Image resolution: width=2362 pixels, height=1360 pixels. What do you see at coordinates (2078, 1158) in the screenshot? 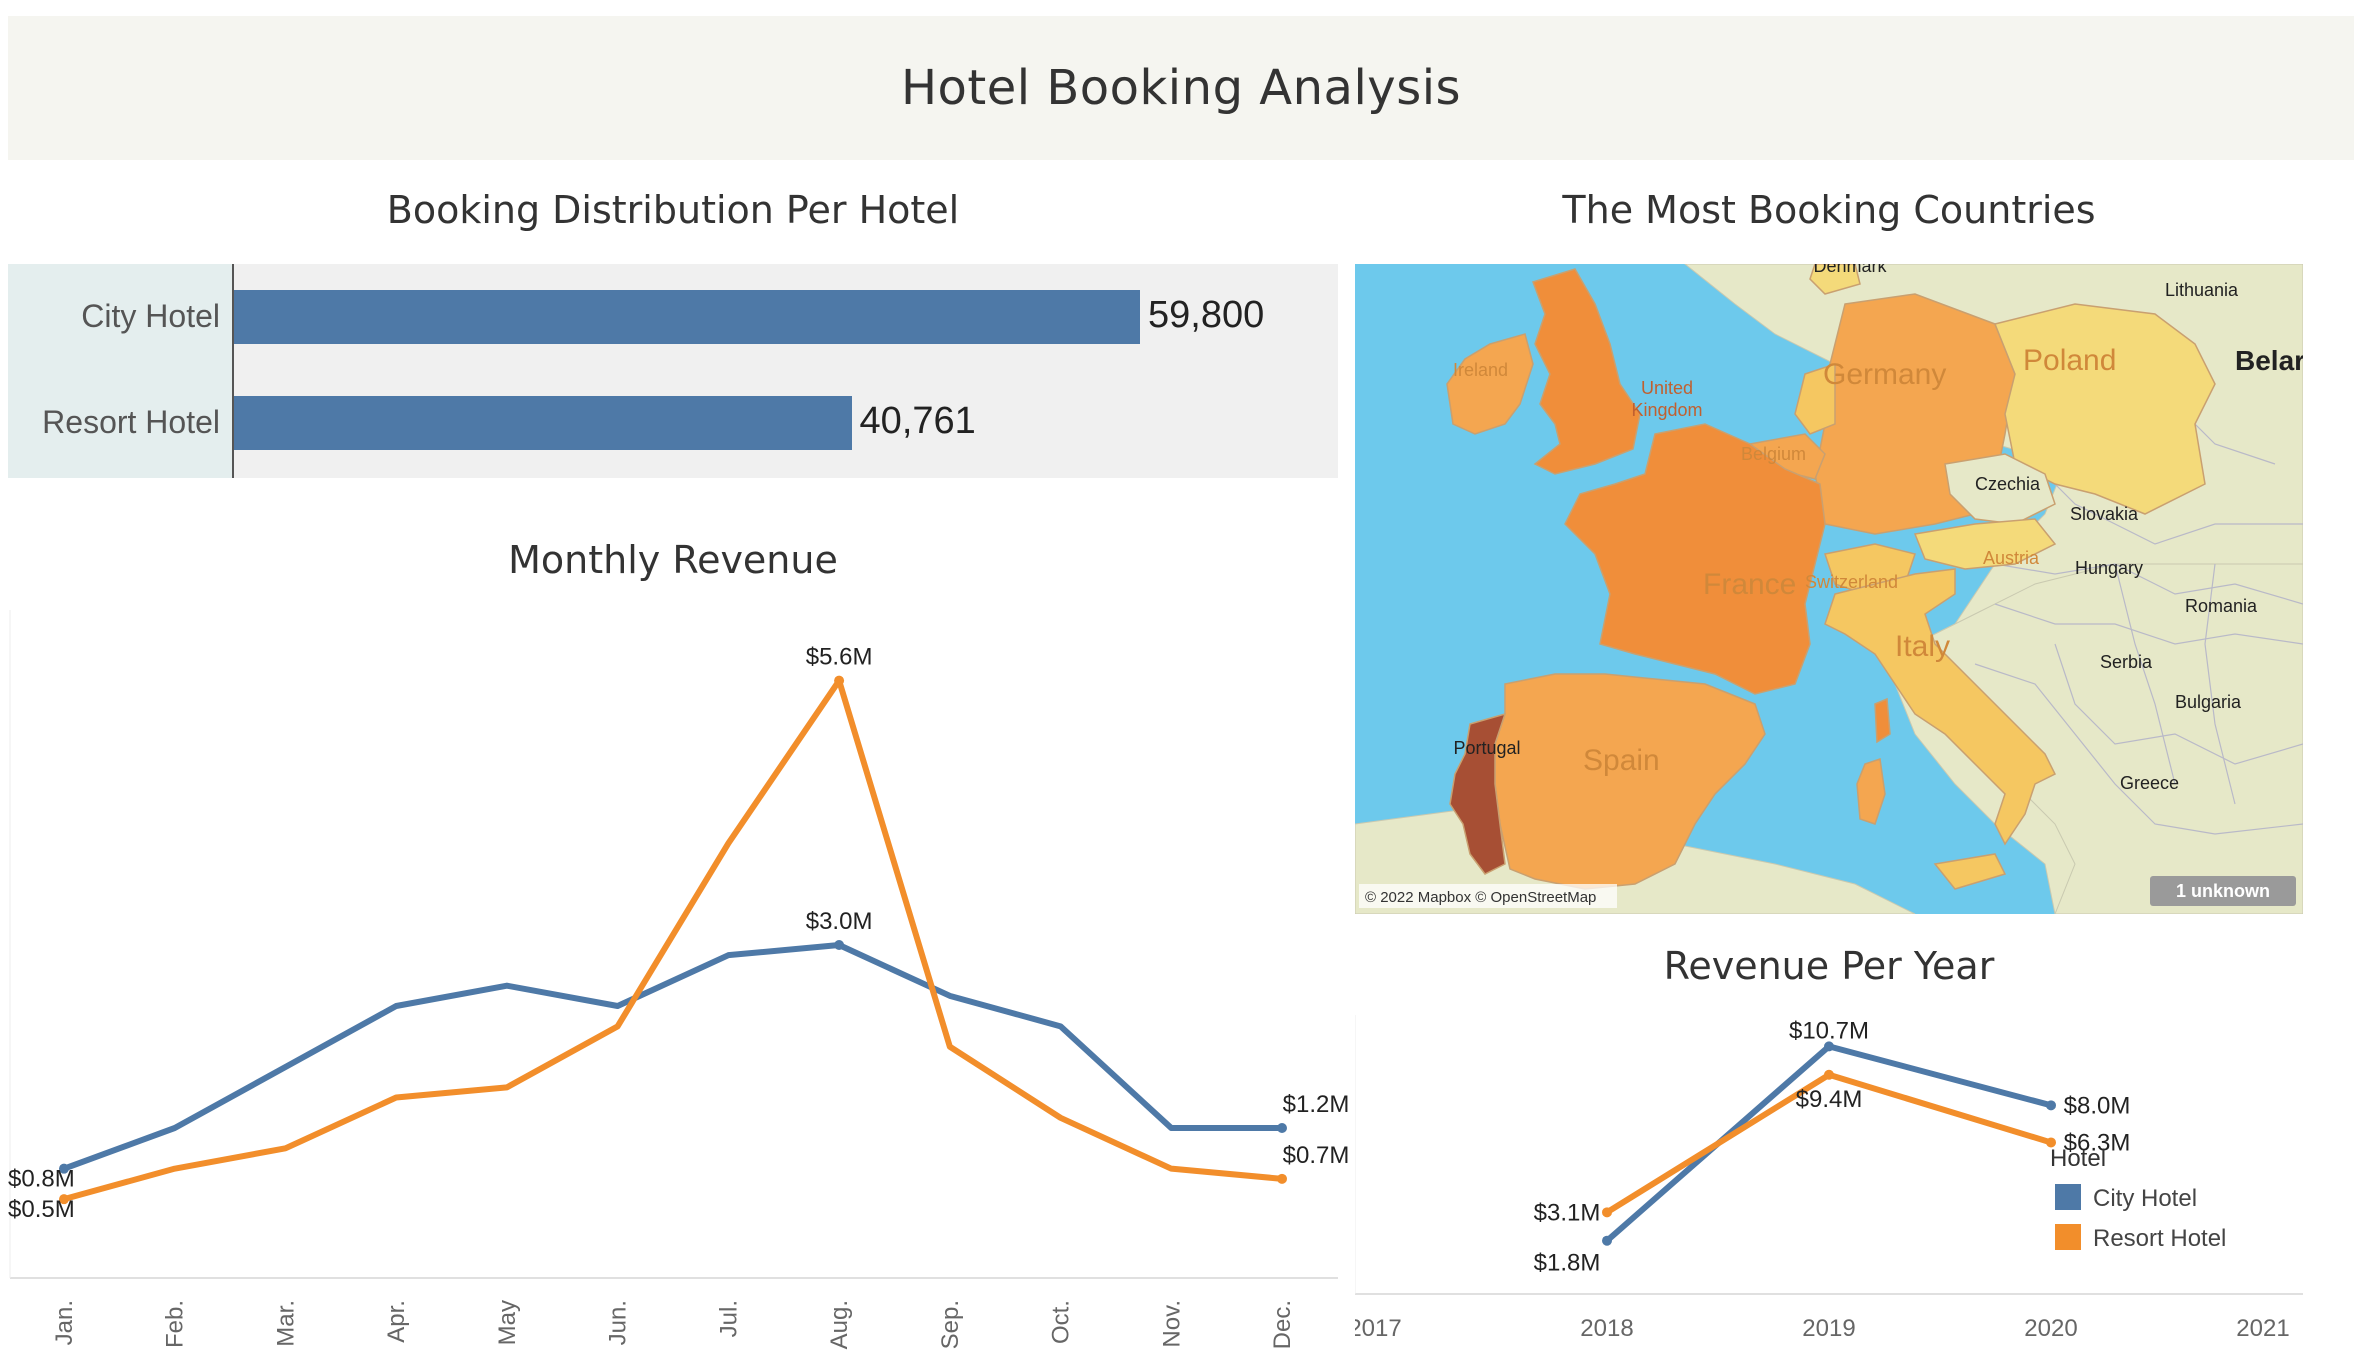
I see `legend-title: Hotel` at bounding box center [2078, 1158].